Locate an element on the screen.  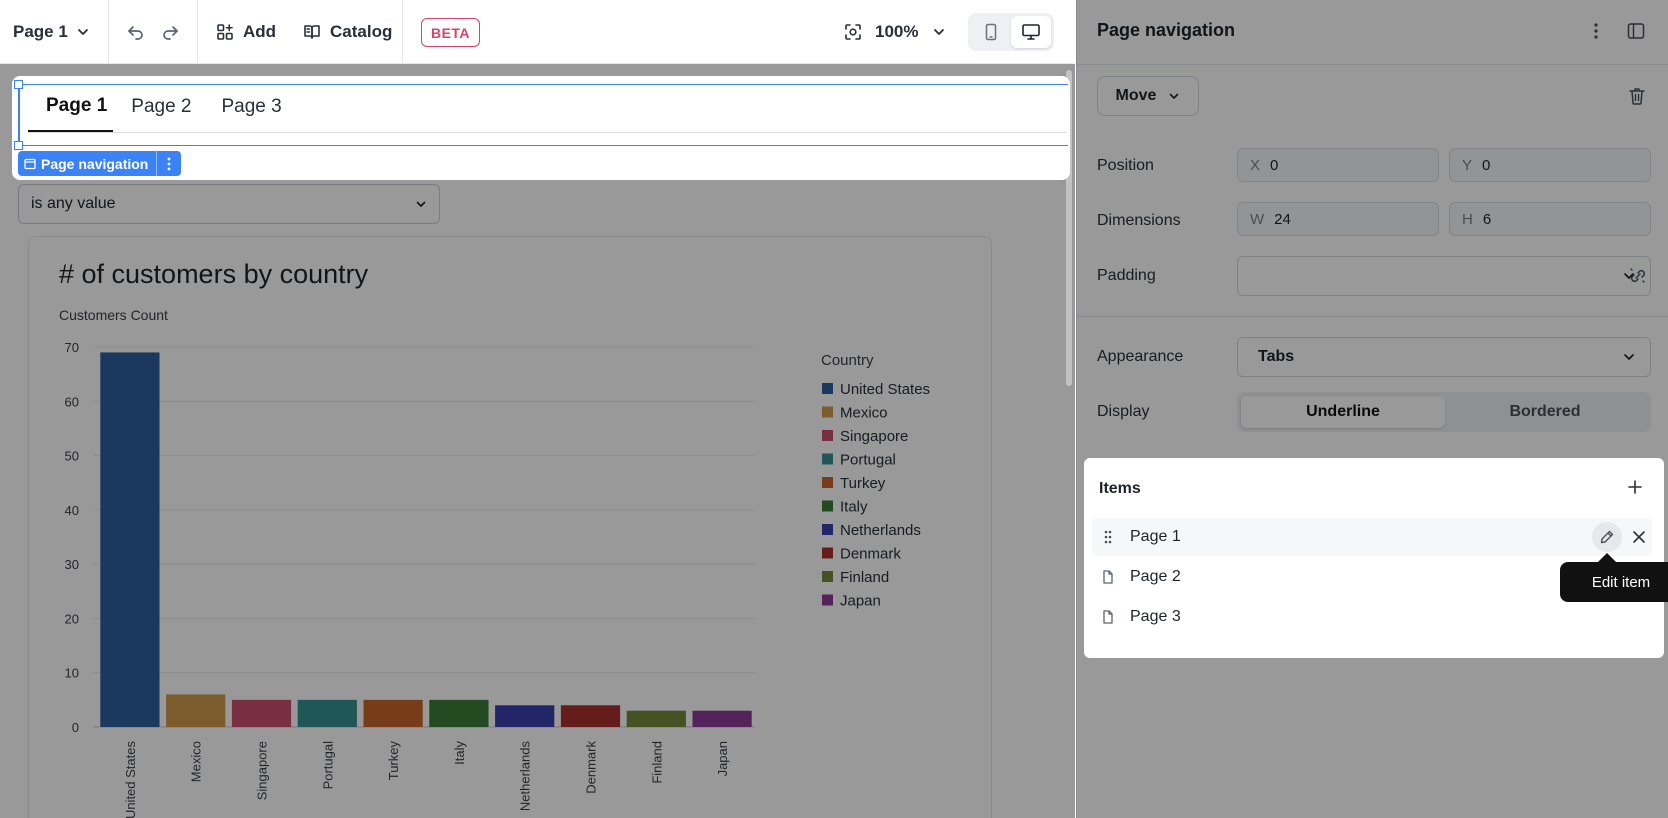
x-tick-label: Portugal is located at coordinates (327, 765).